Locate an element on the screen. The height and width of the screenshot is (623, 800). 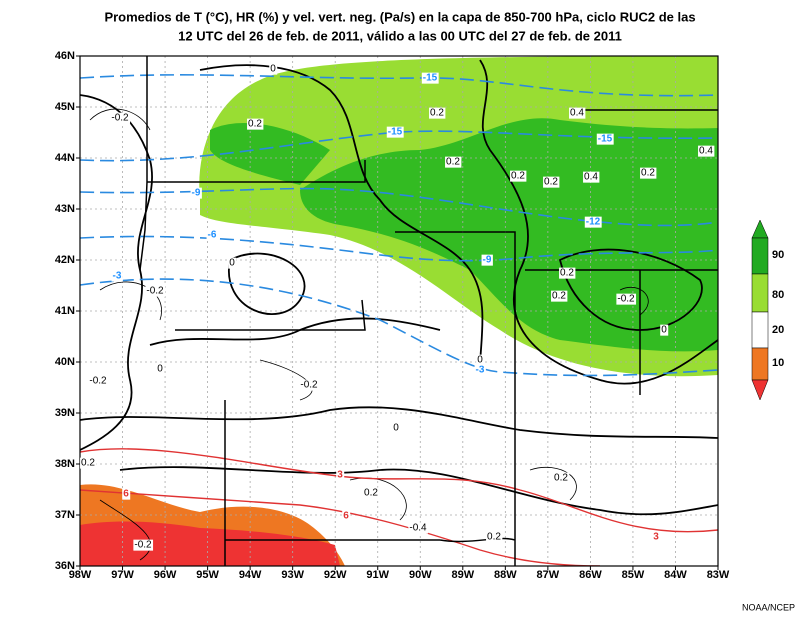
x-tick-label: 86W is located at coordinates (590, 575).